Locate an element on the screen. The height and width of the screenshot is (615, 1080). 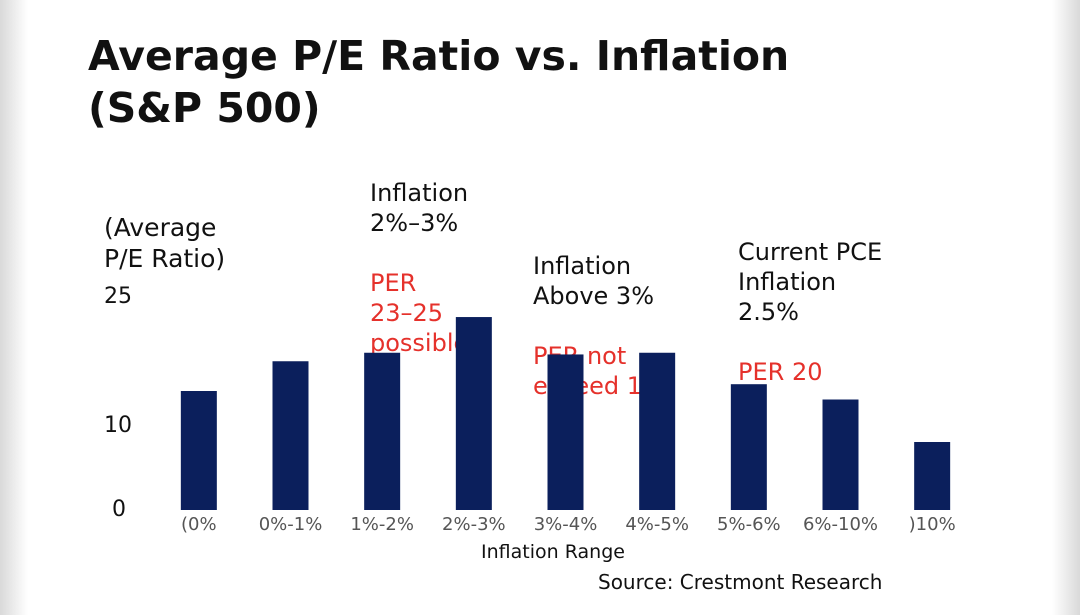
x-axis-label: Inflation Range is located at coordinates (553, 552).